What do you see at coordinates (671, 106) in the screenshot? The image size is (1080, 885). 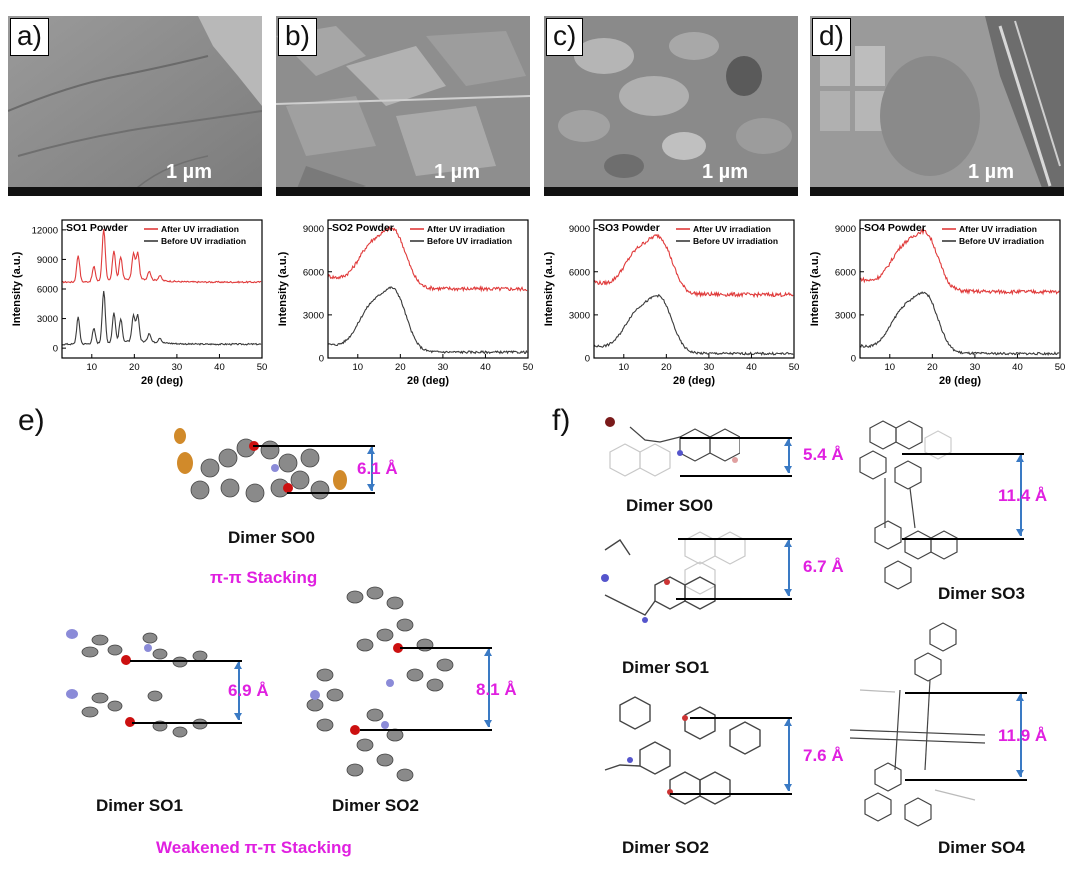 I see `sem-image-so3: c) 1 µm` at bounding box center [671, 106].